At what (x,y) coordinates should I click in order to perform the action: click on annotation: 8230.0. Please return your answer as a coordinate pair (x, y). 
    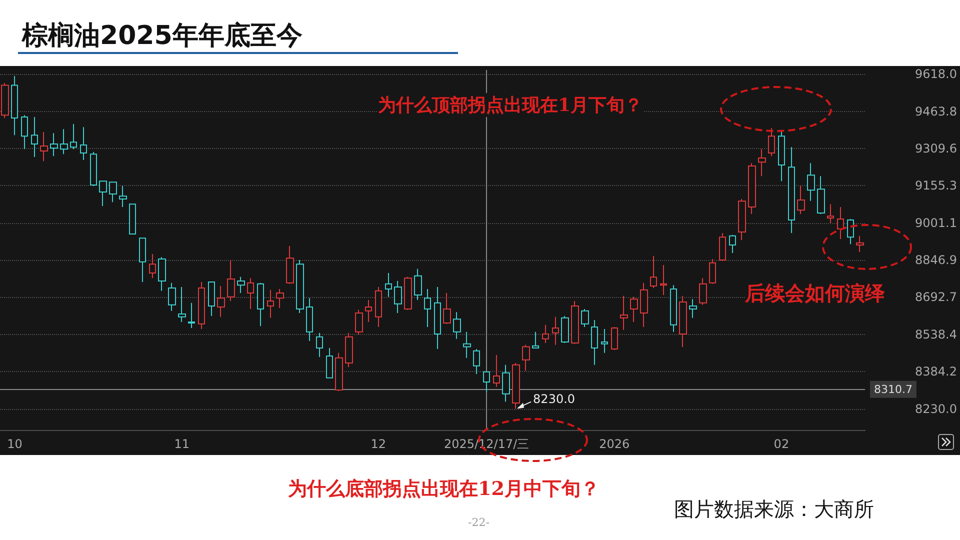
    Looking at the image, I should click on (554, 399).